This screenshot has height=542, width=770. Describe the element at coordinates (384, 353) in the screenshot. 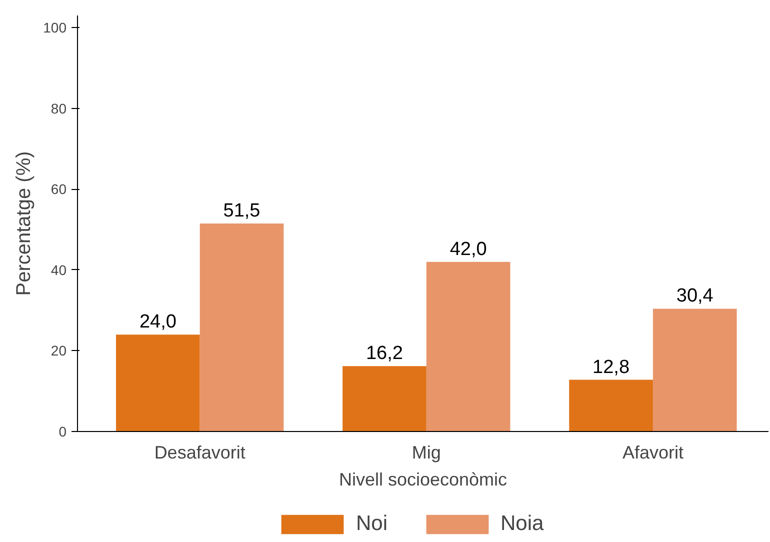

I see `data-label: 16,2` at that location.